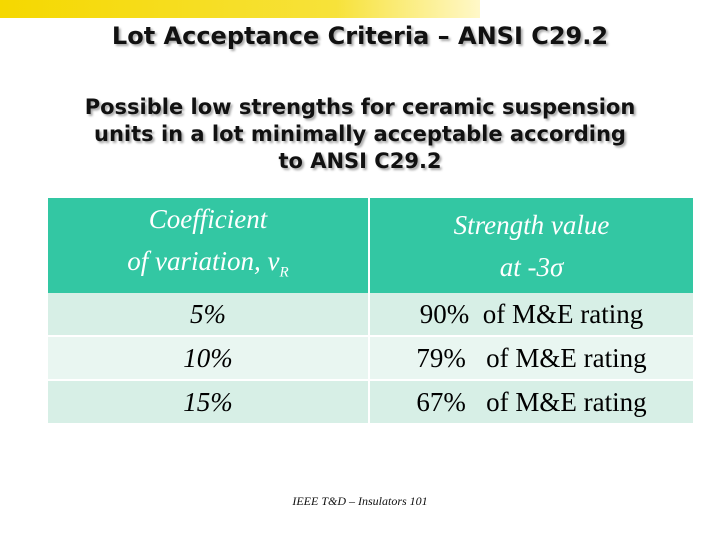  I want to click on header-line: of variation, vR, so click(208, 266).